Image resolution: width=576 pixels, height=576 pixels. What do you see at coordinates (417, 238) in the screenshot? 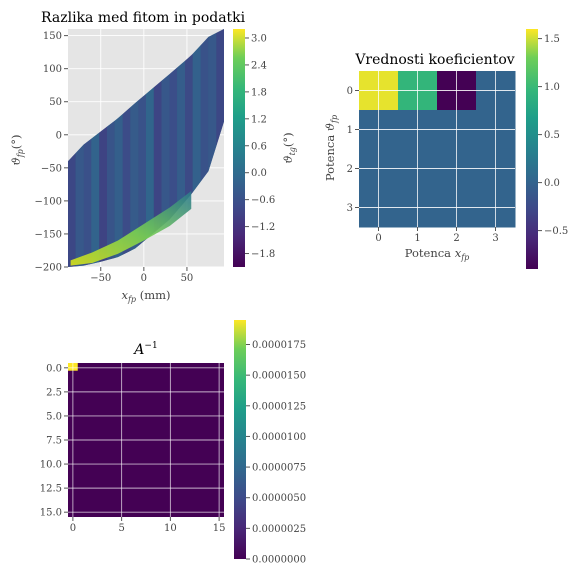
I see `x-tick-label: 1` at bounding box center [417, 238].